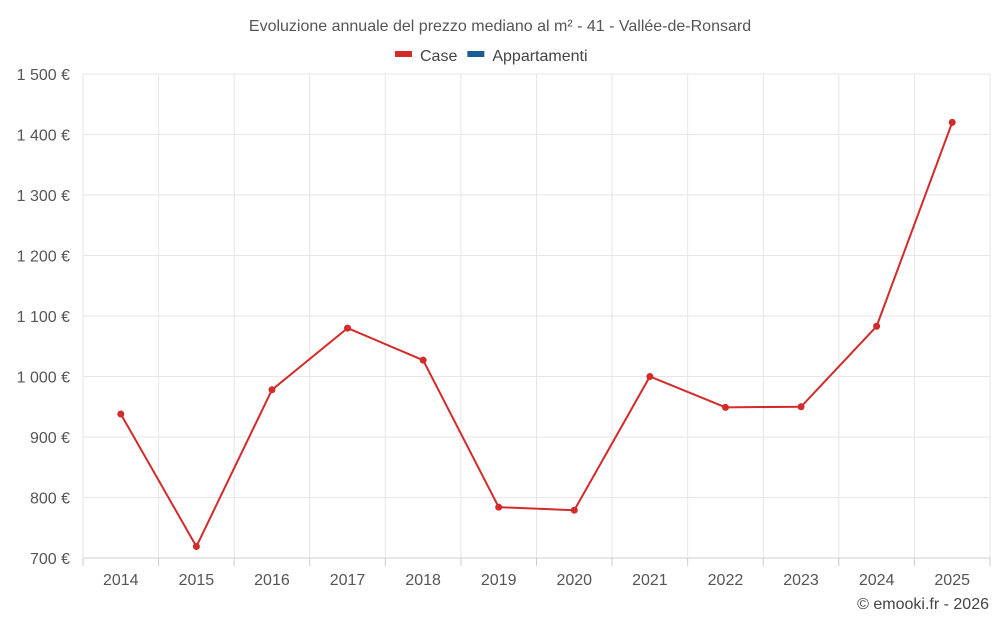 The height and width of the screenshot is (630, 1000). Describe the element at coordinates (650, 376) in the screenshot. I see `data-point-2021` at that location.